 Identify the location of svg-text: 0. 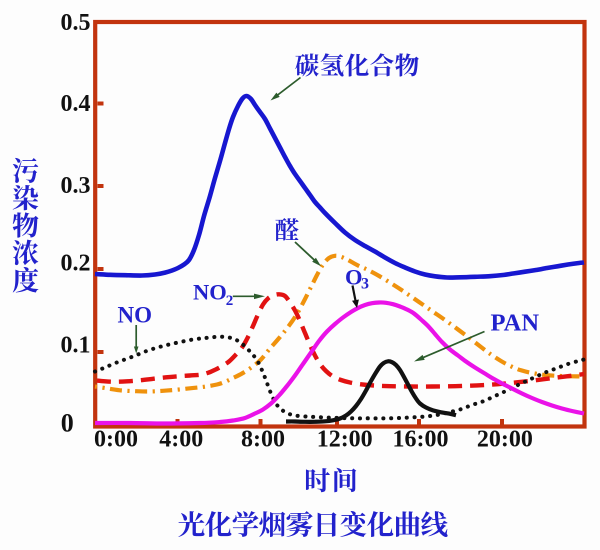
(67, 423).